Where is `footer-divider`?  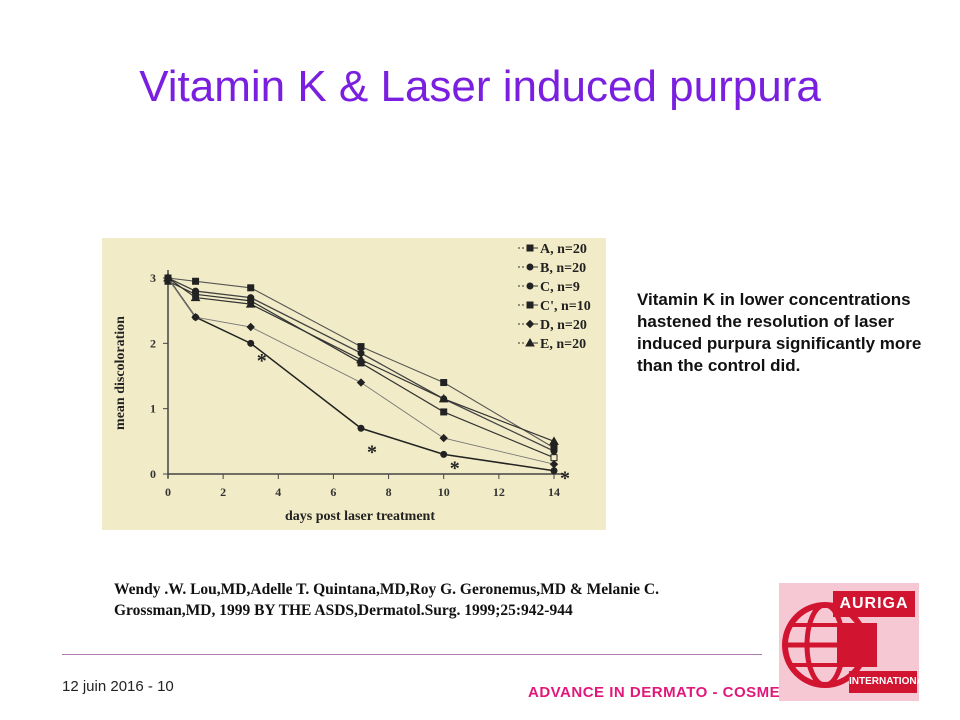 footer-divider is located at coordinates (412, 654).